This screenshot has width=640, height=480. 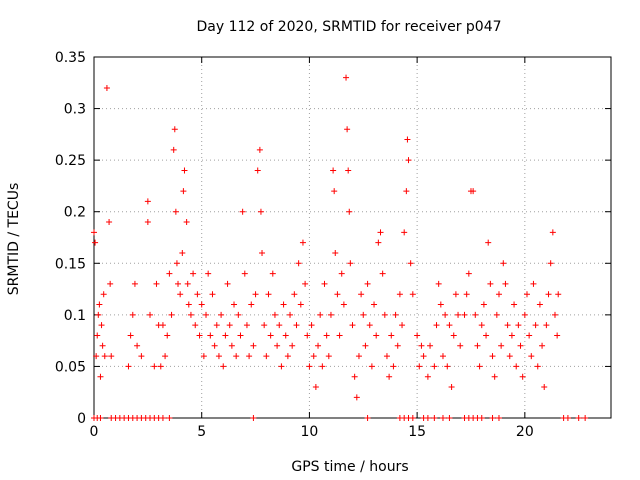 What do you see at coordinates (94, 432) in the screenshot?
I see `x-tick-label: 0` at bounding box center [94, 432].